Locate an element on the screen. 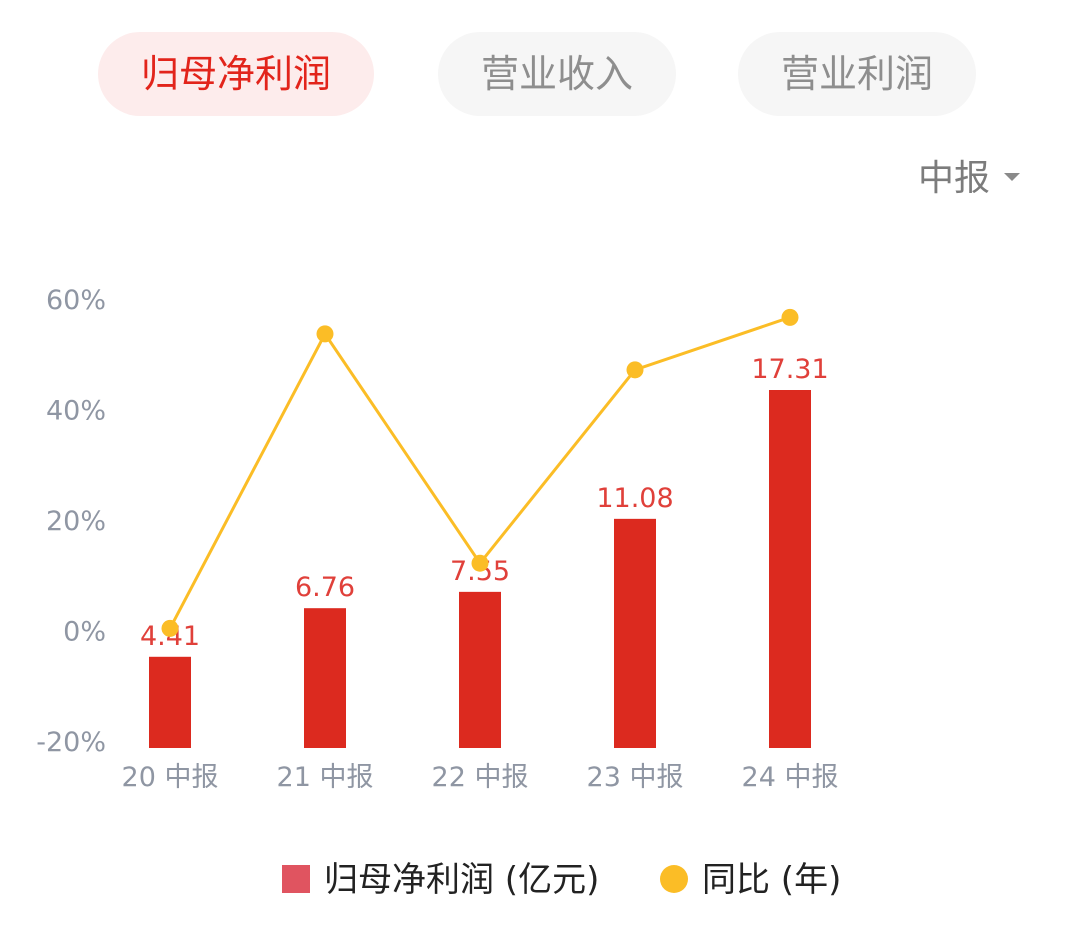 The height and width of the screenshot is (936, 1080). x-tick-label: 20 中报 is located at coordinates (170, 777).